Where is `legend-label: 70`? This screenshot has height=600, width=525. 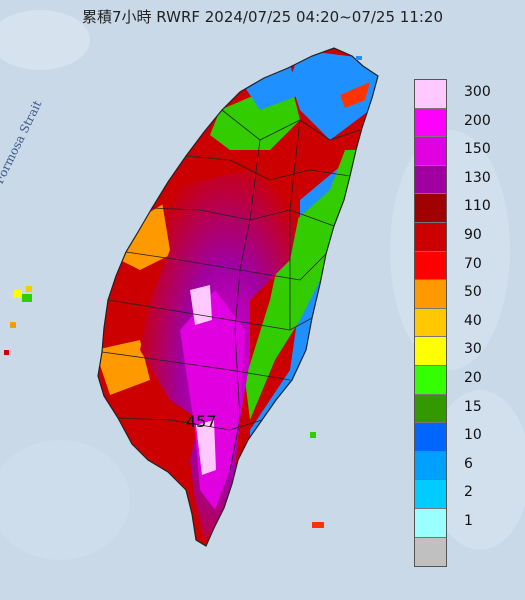
legend-label: 70 is located at coordinates (473, 263).